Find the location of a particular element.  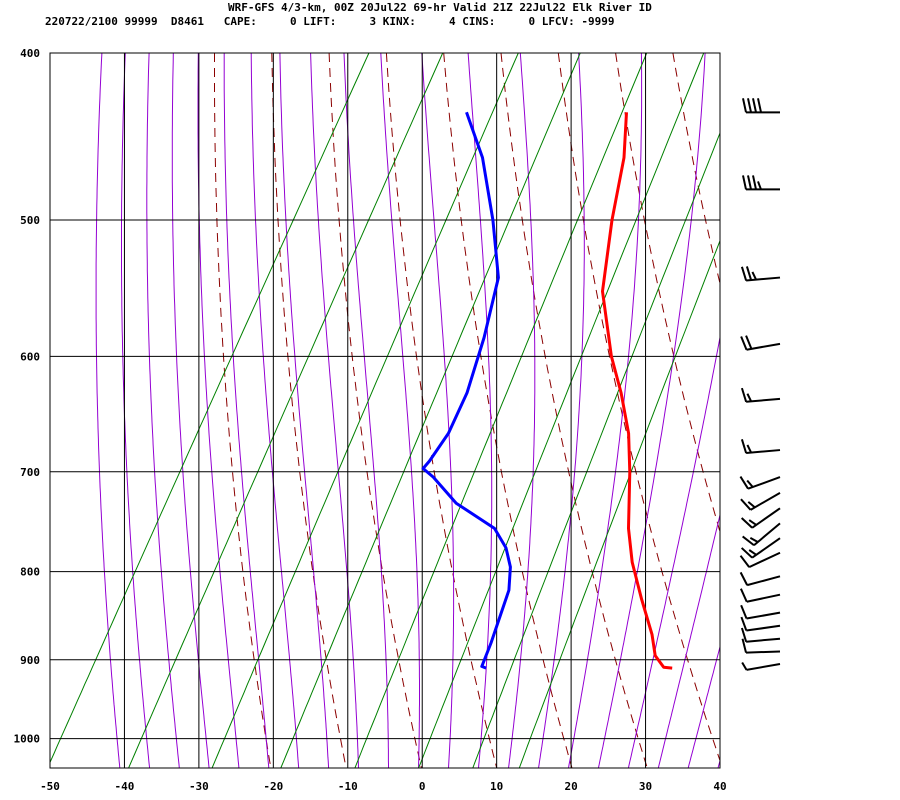

x-tick-label: -10 is located at coordinates (348, 786).